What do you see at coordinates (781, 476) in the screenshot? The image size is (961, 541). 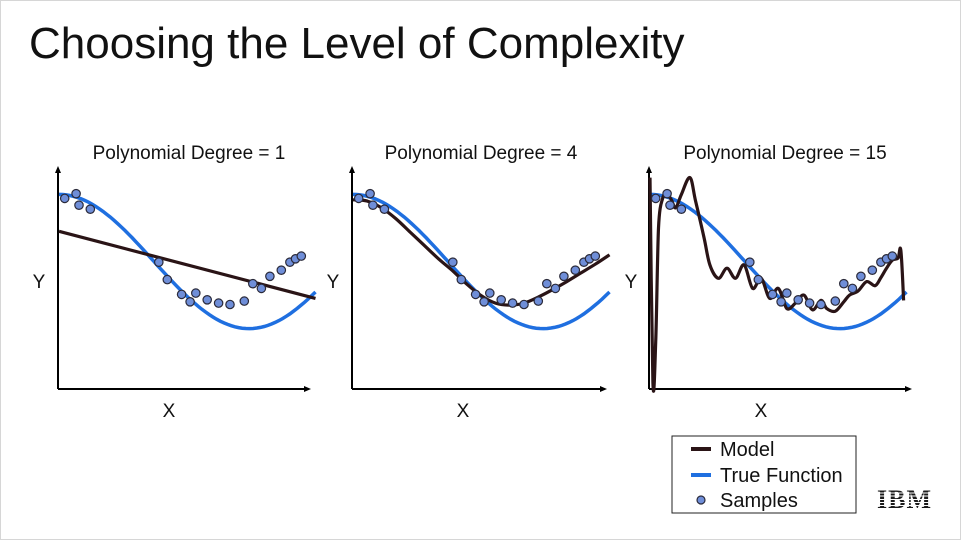 I see `legend-true-function-label: True Function` at bounding box center [781, 476].